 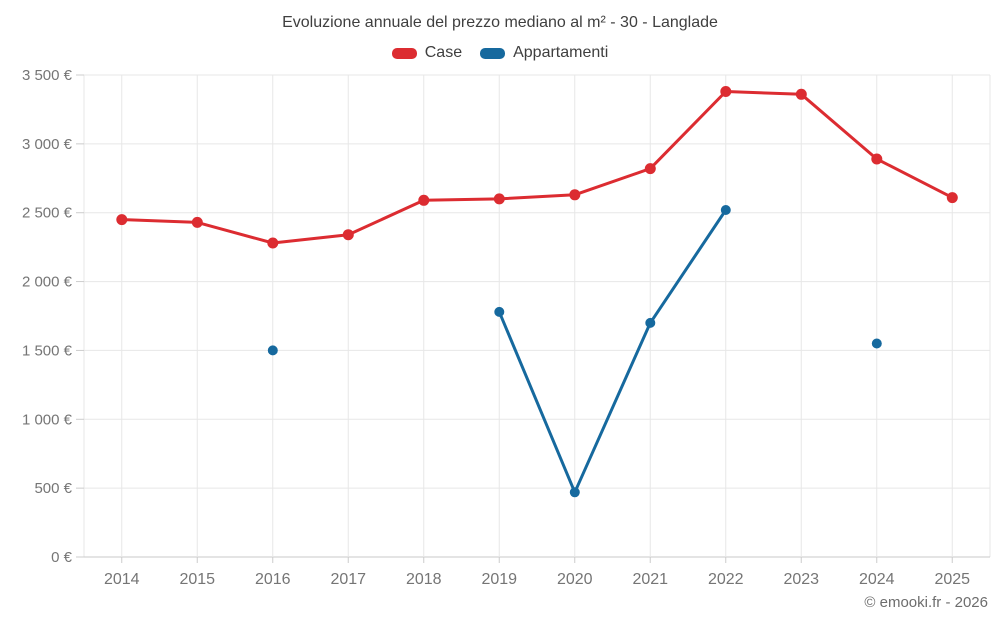 I want to click on x-axis-label: 2019, so click(x=499, y=579).